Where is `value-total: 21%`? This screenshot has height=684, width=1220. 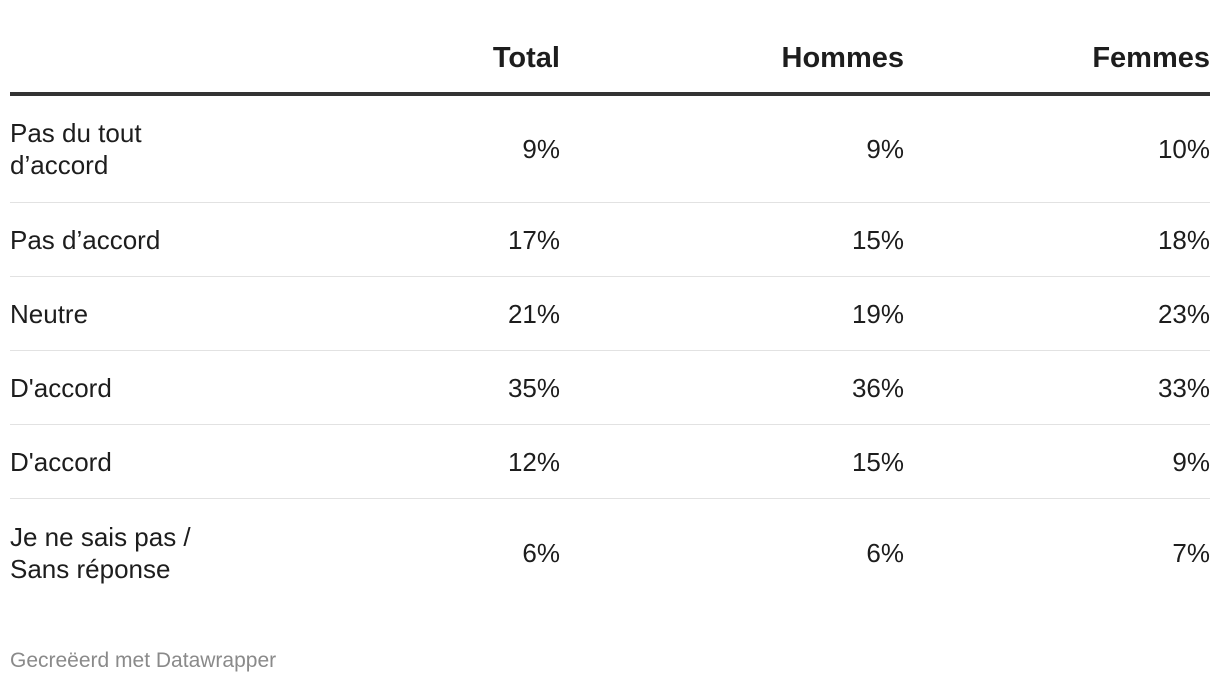 value-total: 21% is located at coordinates (533, 313).